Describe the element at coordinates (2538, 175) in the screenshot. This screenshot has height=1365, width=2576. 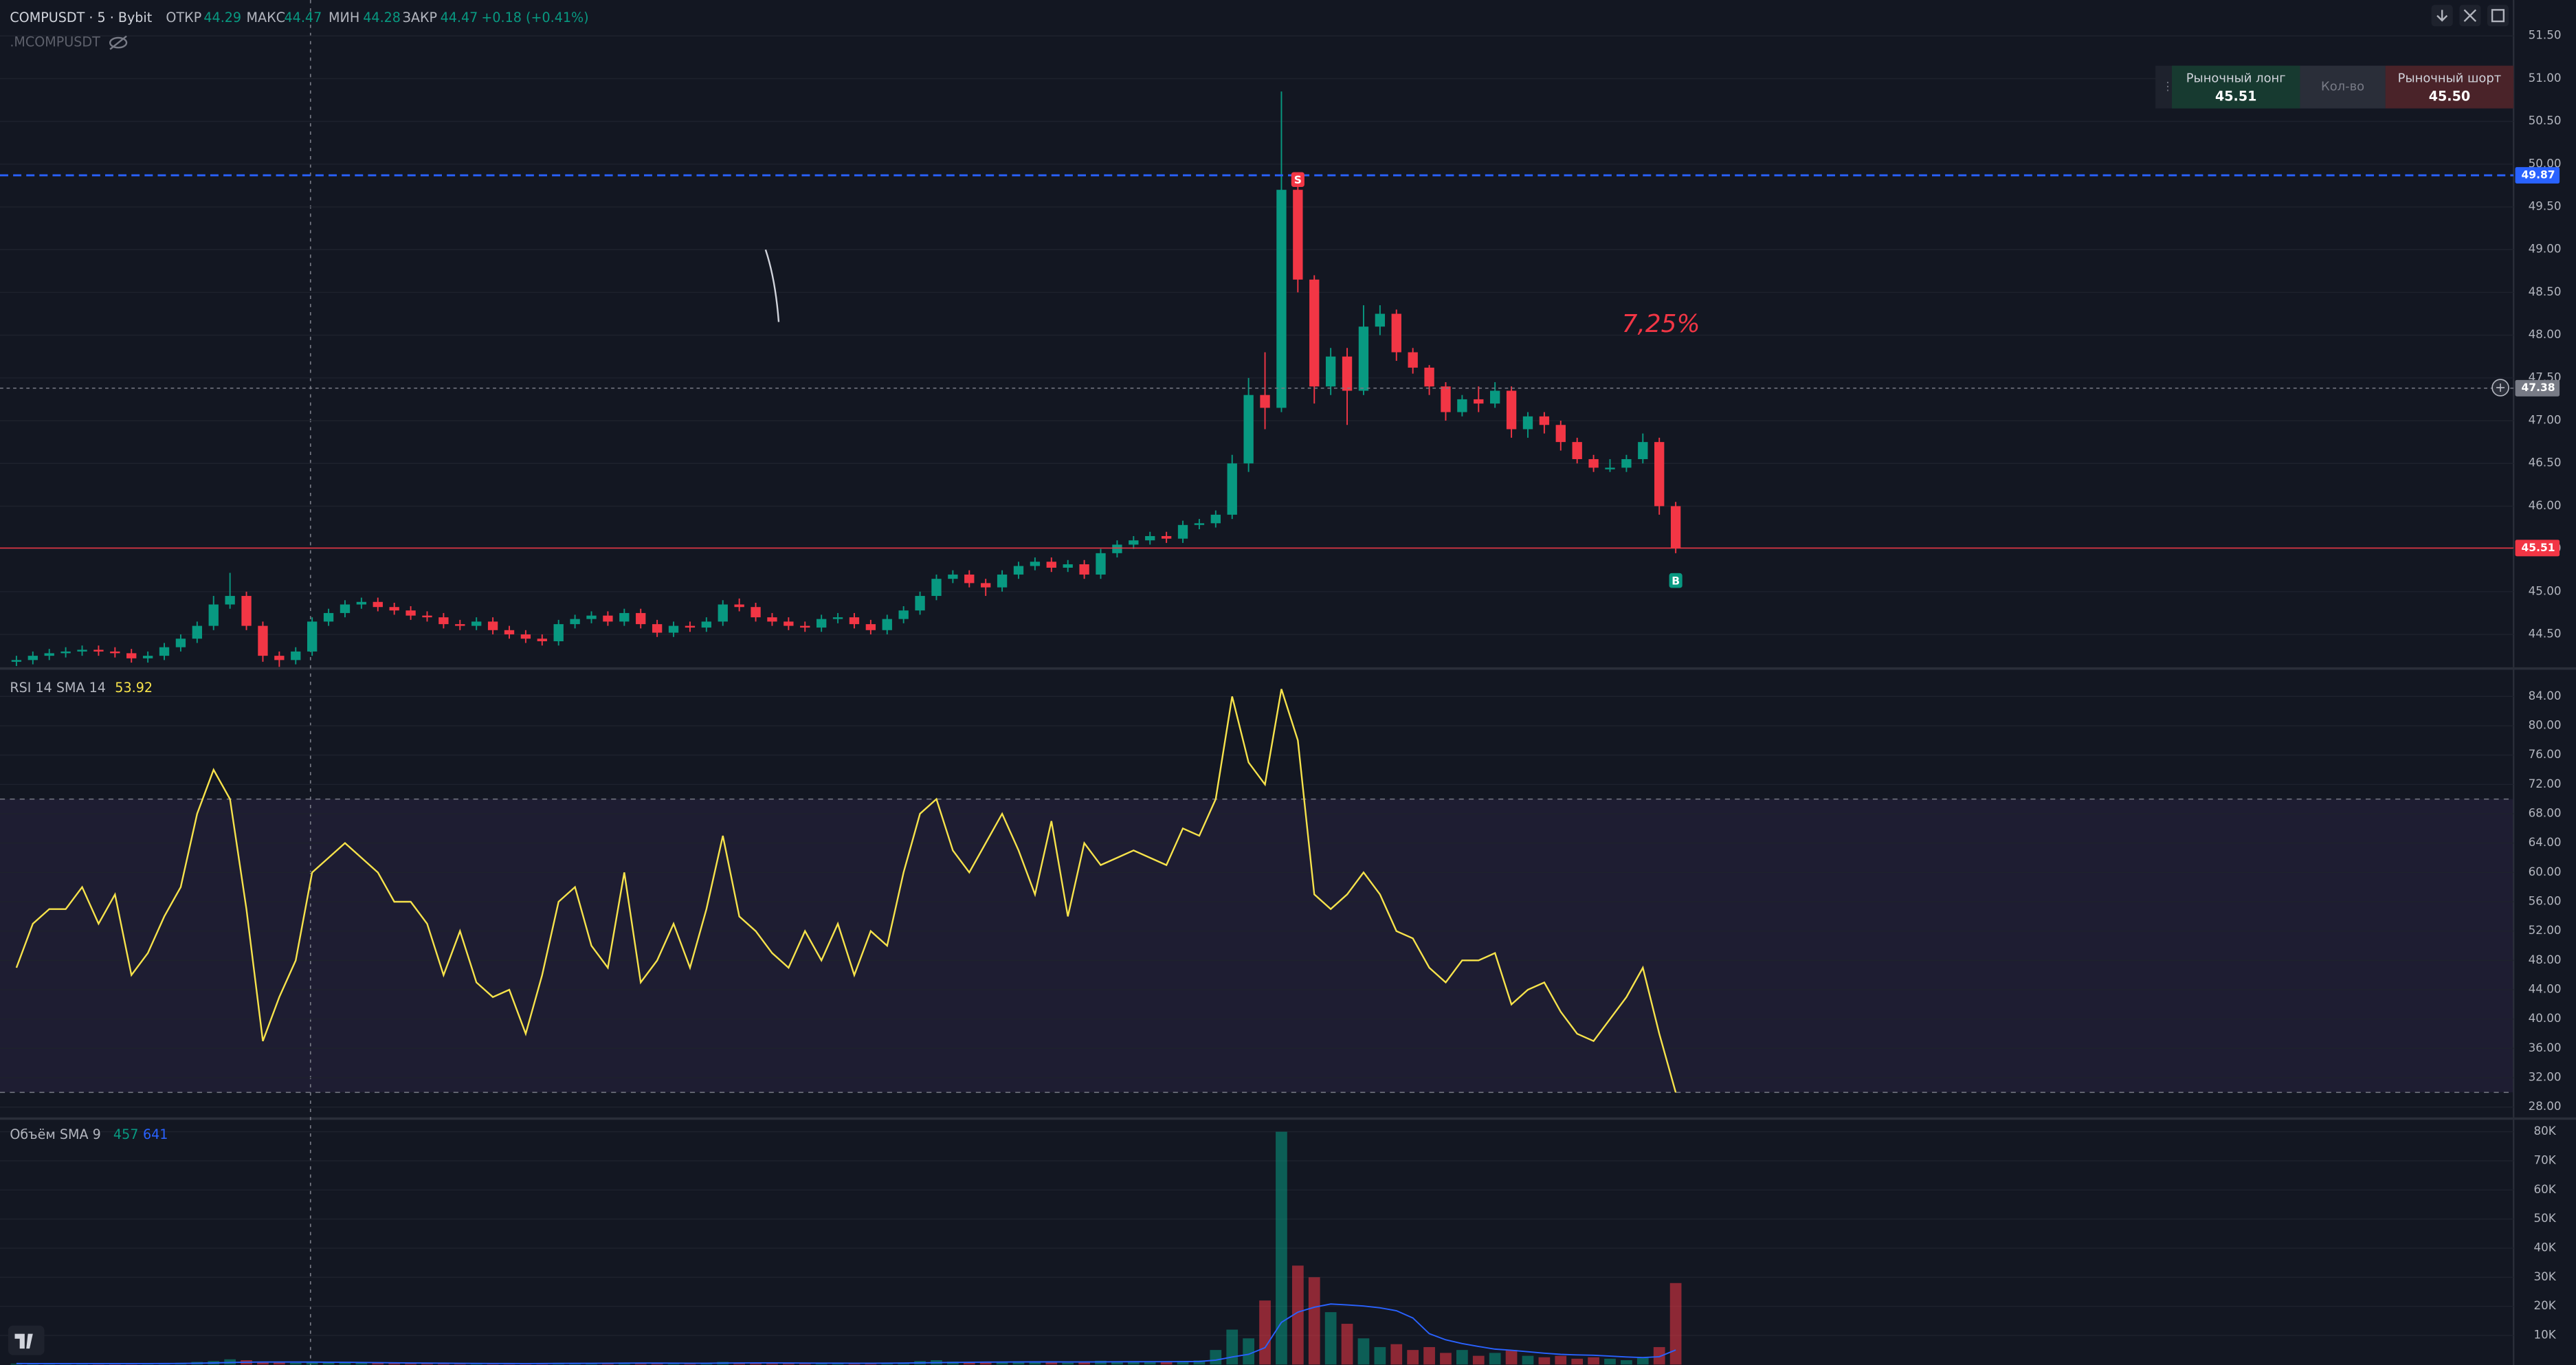
I see `price-tag-label: 49.87` at that location.